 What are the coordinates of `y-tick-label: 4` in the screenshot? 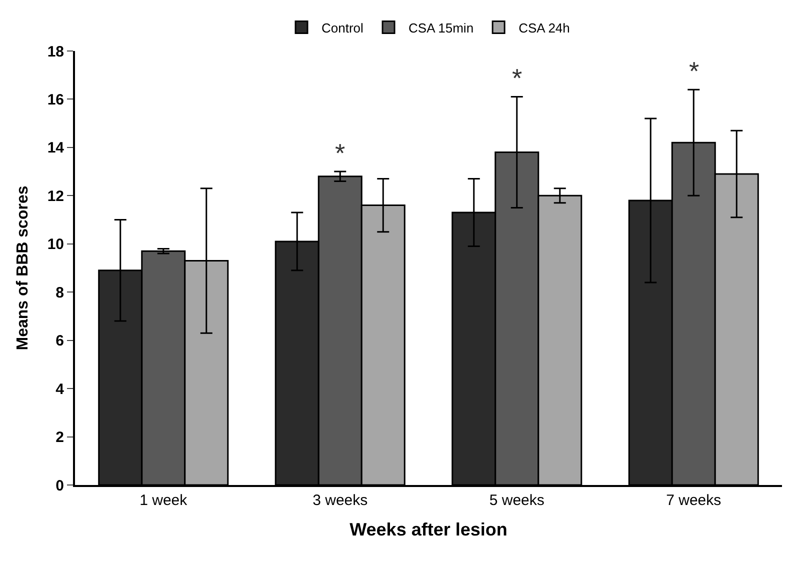 It's located at (60, 389).